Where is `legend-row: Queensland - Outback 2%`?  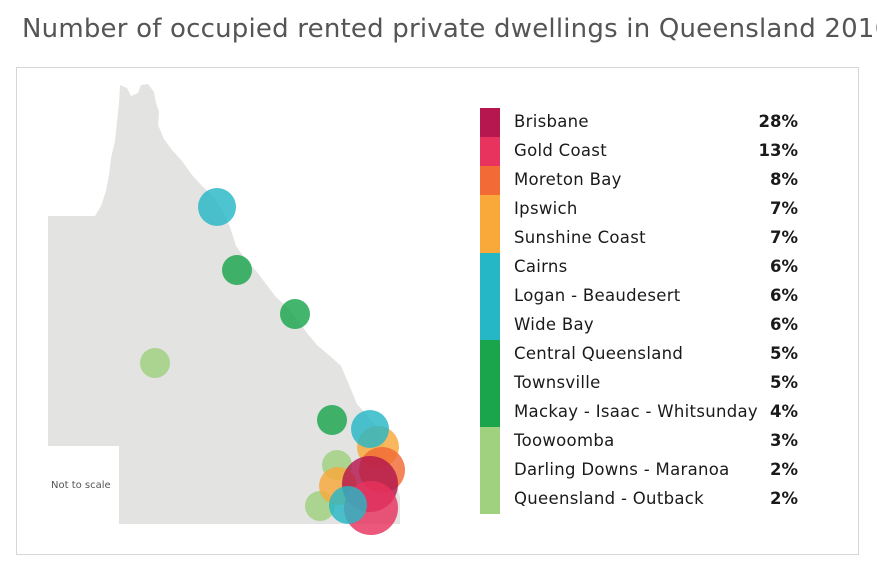 legend-row: Queensland - Outback 2% is located at coordinates (645, 499).